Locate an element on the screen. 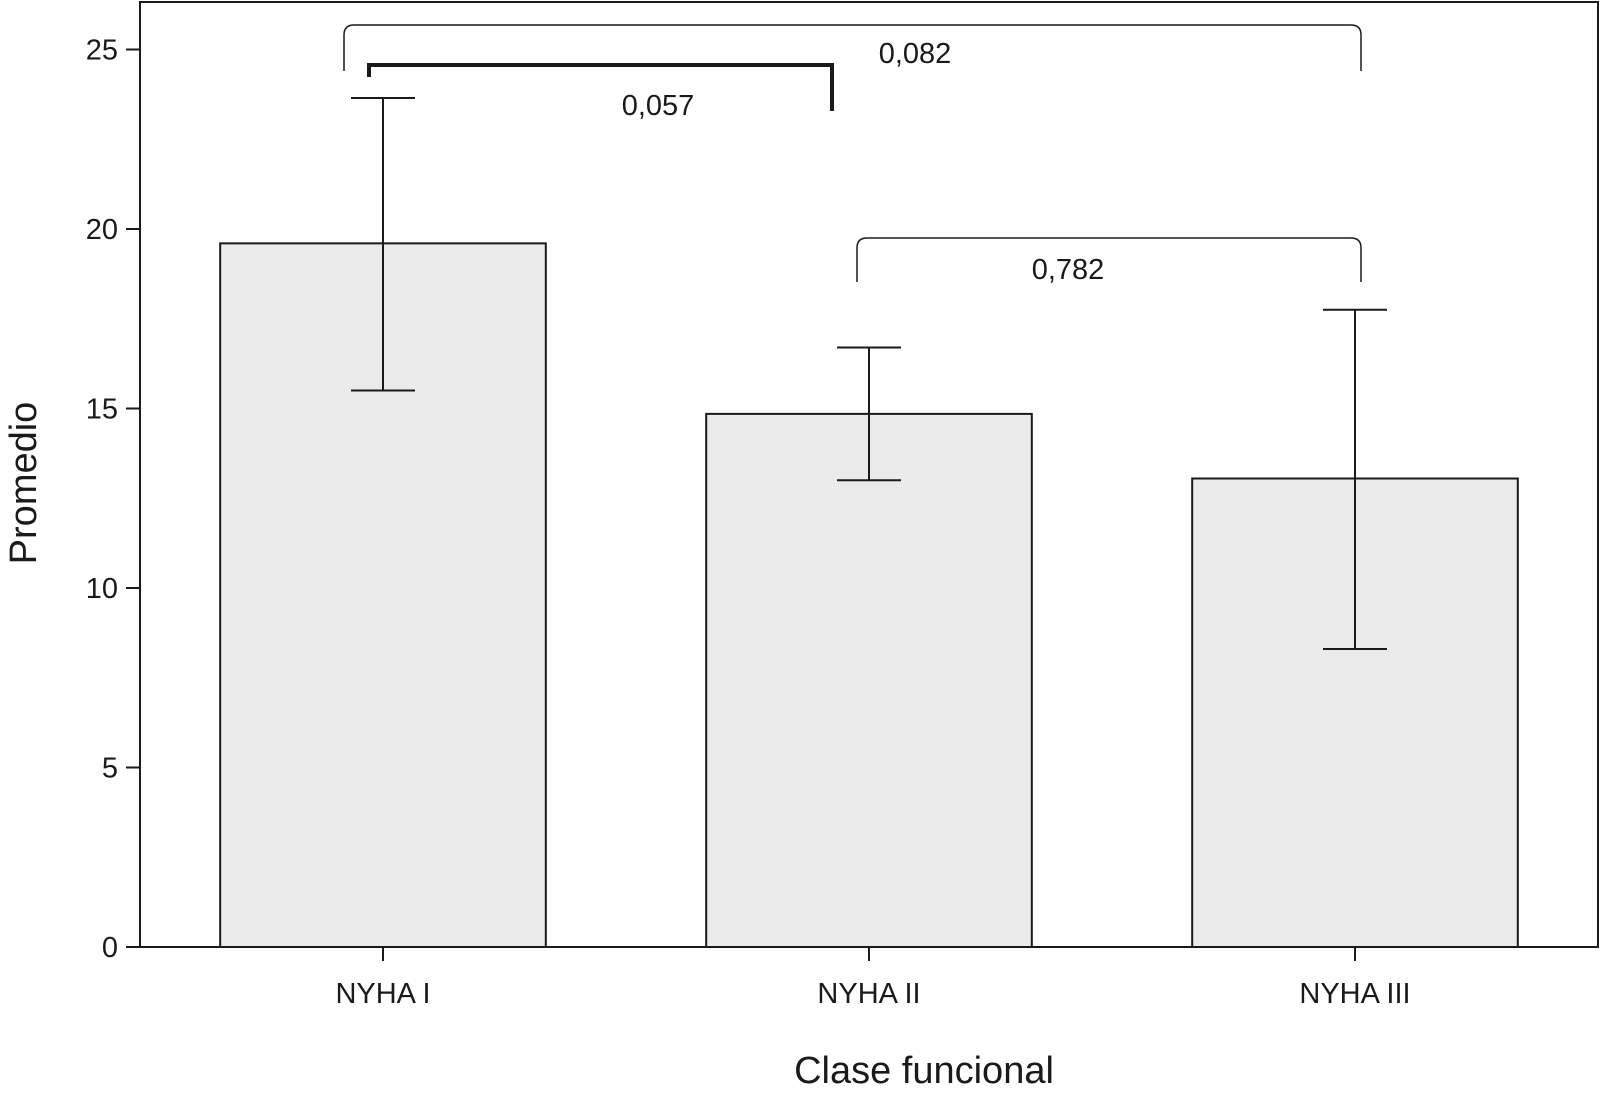 This screenshot has width=1600, height=1094. comparison-nyha-ii-vs-nyha-iii-p-value: 0,782 is located at coordinates (1068, 270).